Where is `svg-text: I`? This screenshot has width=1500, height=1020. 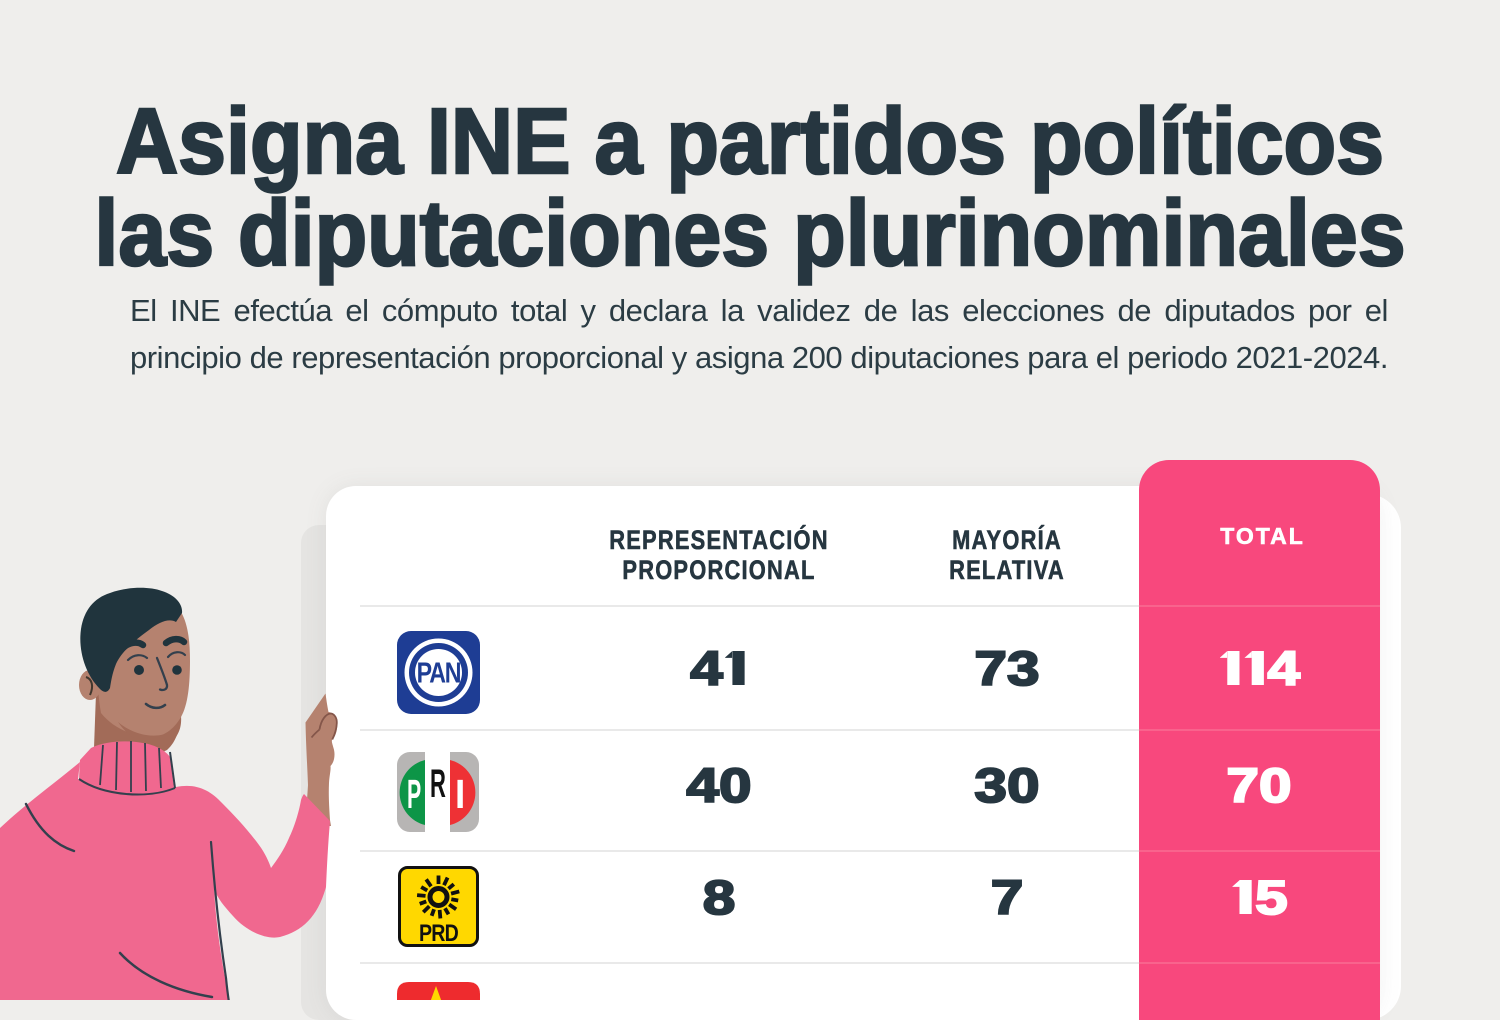
svg-text: I is located at coordinates (460, 794).